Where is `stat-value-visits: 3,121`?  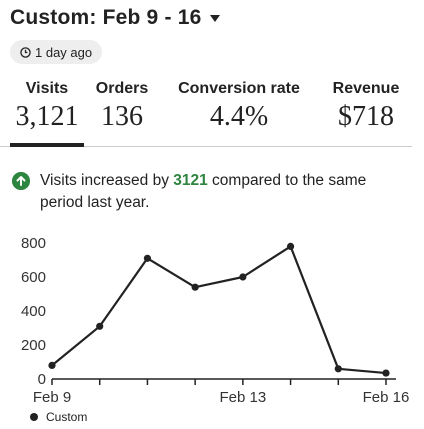 stat-value-visits: 3,121 is located at coordinates (47, 116).